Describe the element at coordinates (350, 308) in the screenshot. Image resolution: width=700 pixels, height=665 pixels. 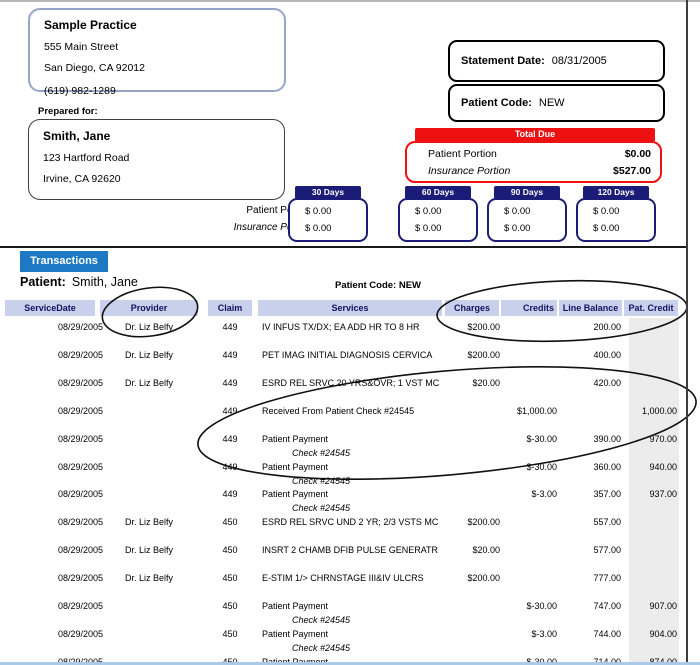
I see `column-header-services: Services` at that location.